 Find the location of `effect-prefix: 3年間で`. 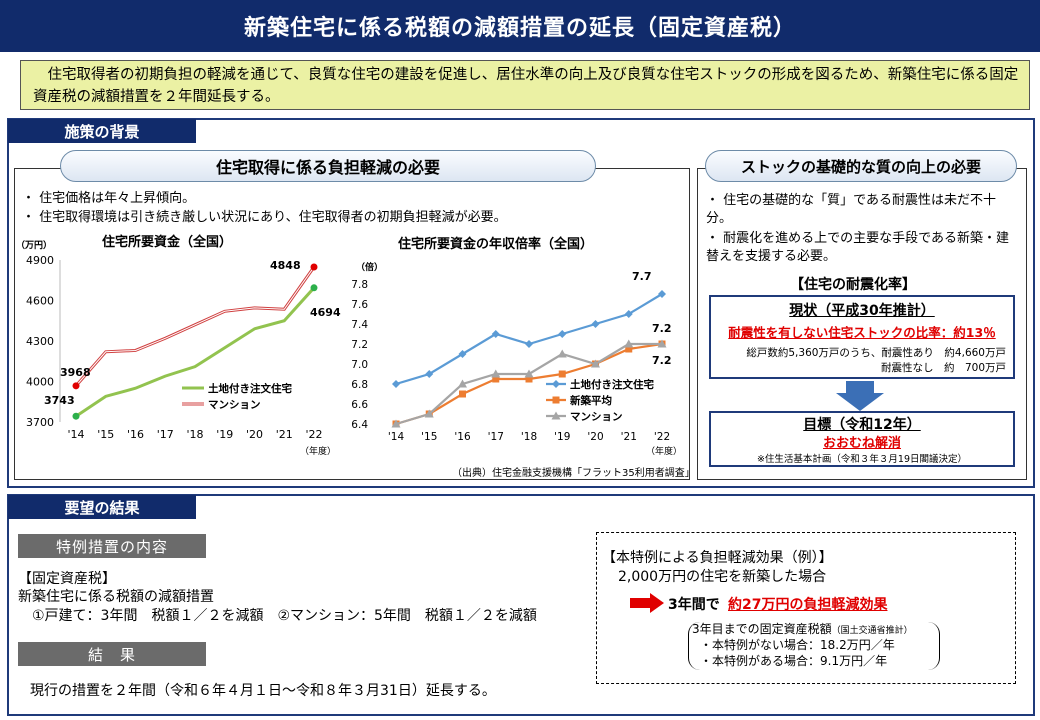

effect-prefix: 3年間で is located at coordinates (694, 605).